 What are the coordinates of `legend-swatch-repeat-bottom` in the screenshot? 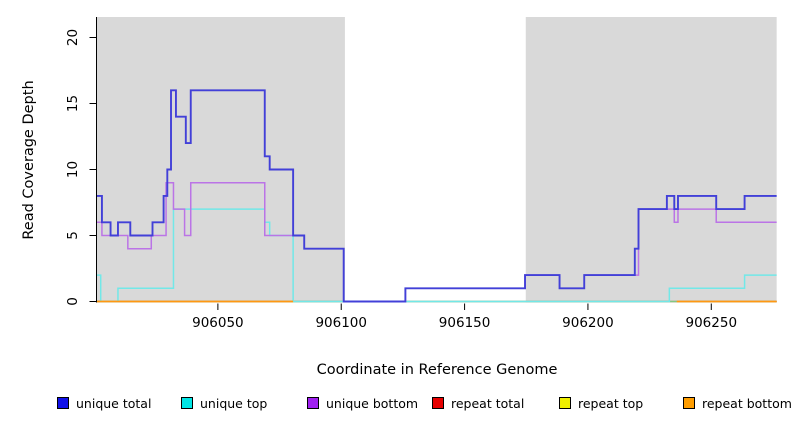 It's located at (689, 403).